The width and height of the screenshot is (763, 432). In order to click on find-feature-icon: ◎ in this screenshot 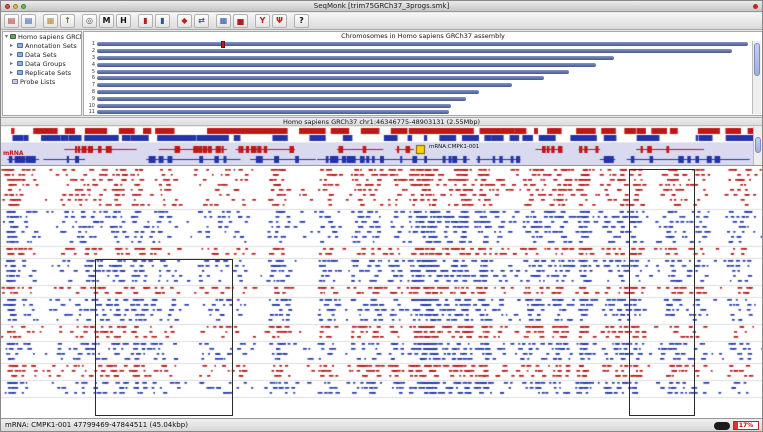, I will do `click(89, 20)`.